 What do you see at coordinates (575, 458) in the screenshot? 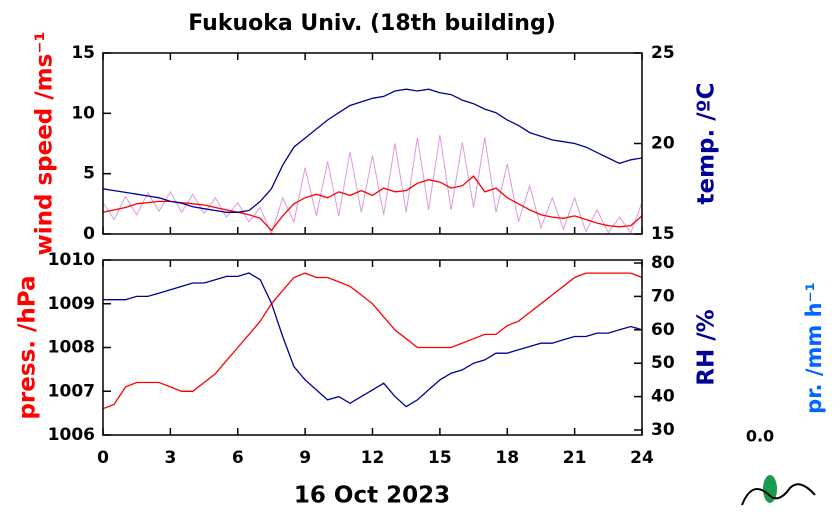
I see `x-tick-label: 21` at bounding box center [575, 458].